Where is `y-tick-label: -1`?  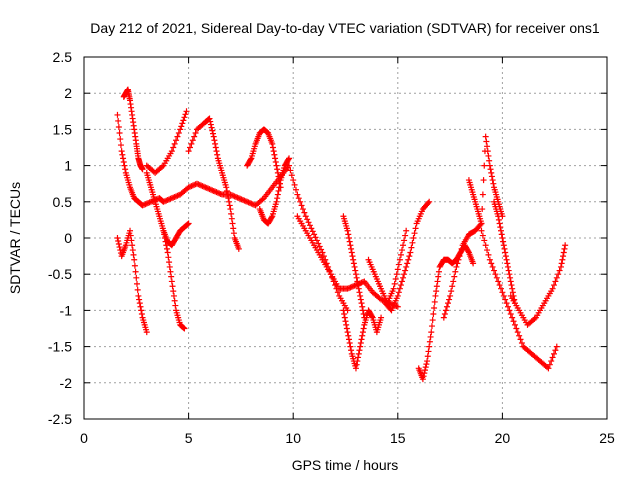
y-tick-label: -1 is located at coordinates (66, 310).